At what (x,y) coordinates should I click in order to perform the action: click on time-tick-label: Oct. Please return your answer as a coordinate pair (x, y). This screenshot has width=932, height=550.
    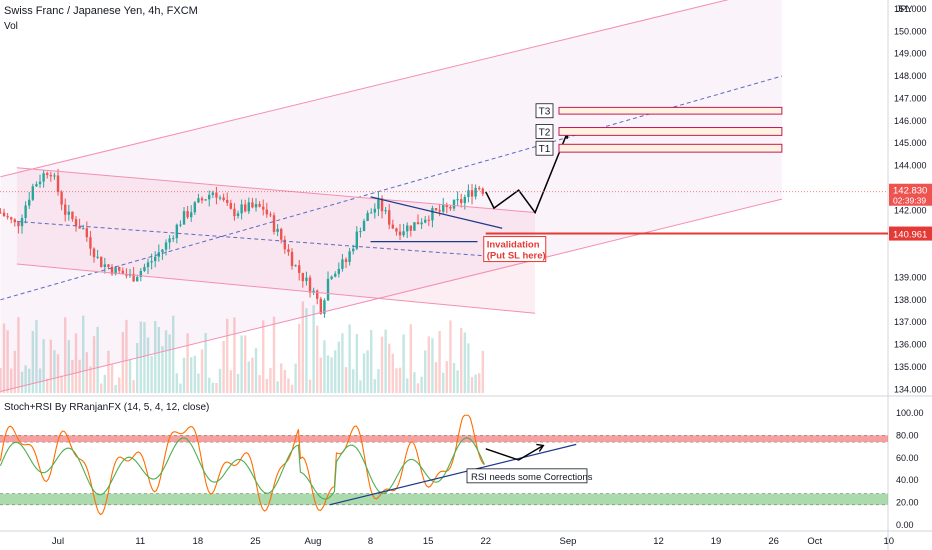
    Looking at the image, I should click on (814, 541).